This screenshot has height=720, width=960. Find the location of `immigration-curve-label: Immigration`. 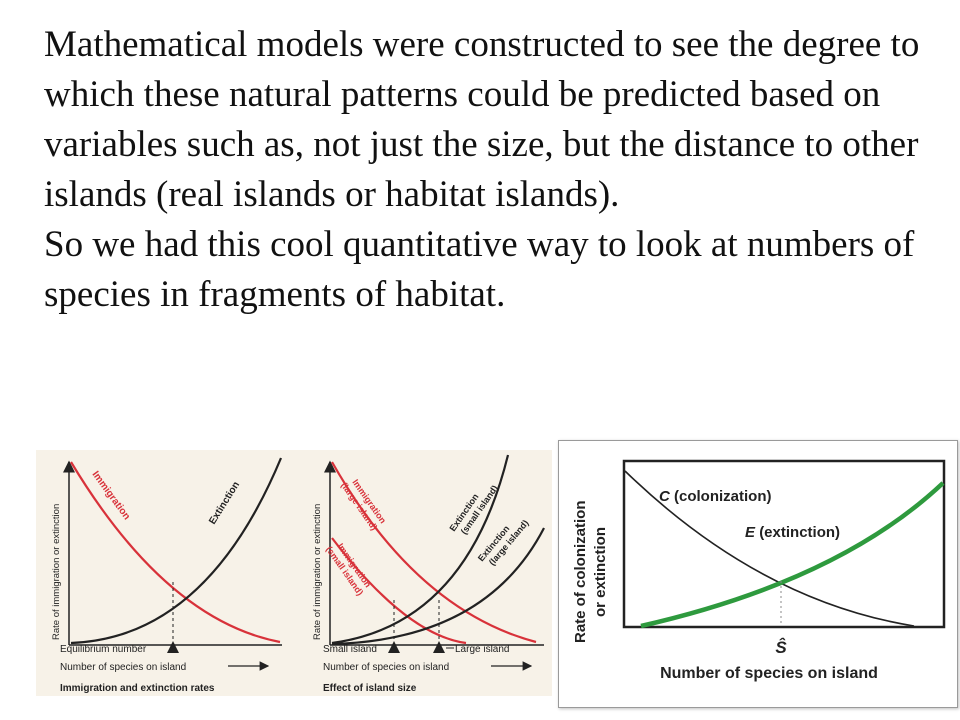

immigration-curve-label: Immigration is located at coordinates (111, 495).